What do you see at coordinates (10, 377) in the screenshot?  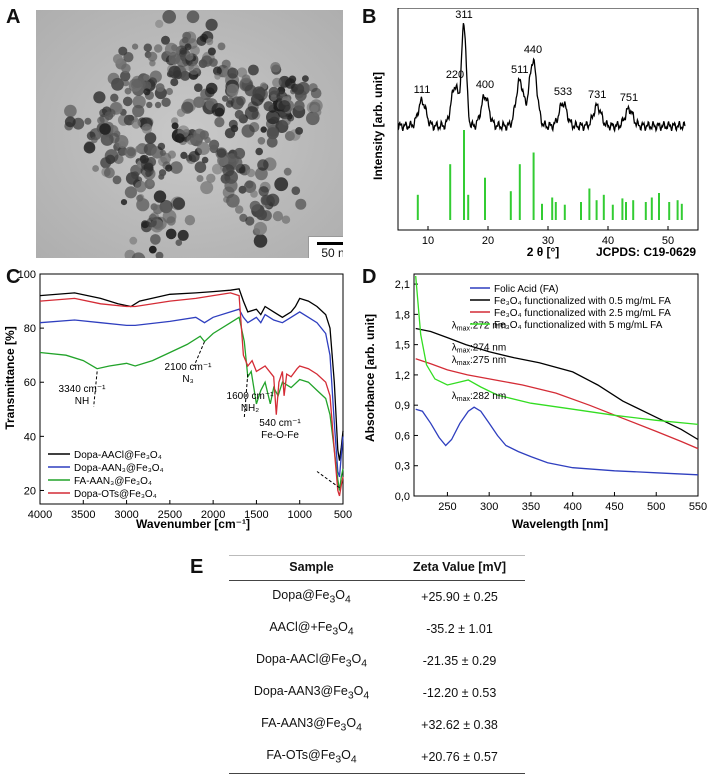 I see `ftir-ylabel: Transmittance [%]` at bounding box center [10, 377].